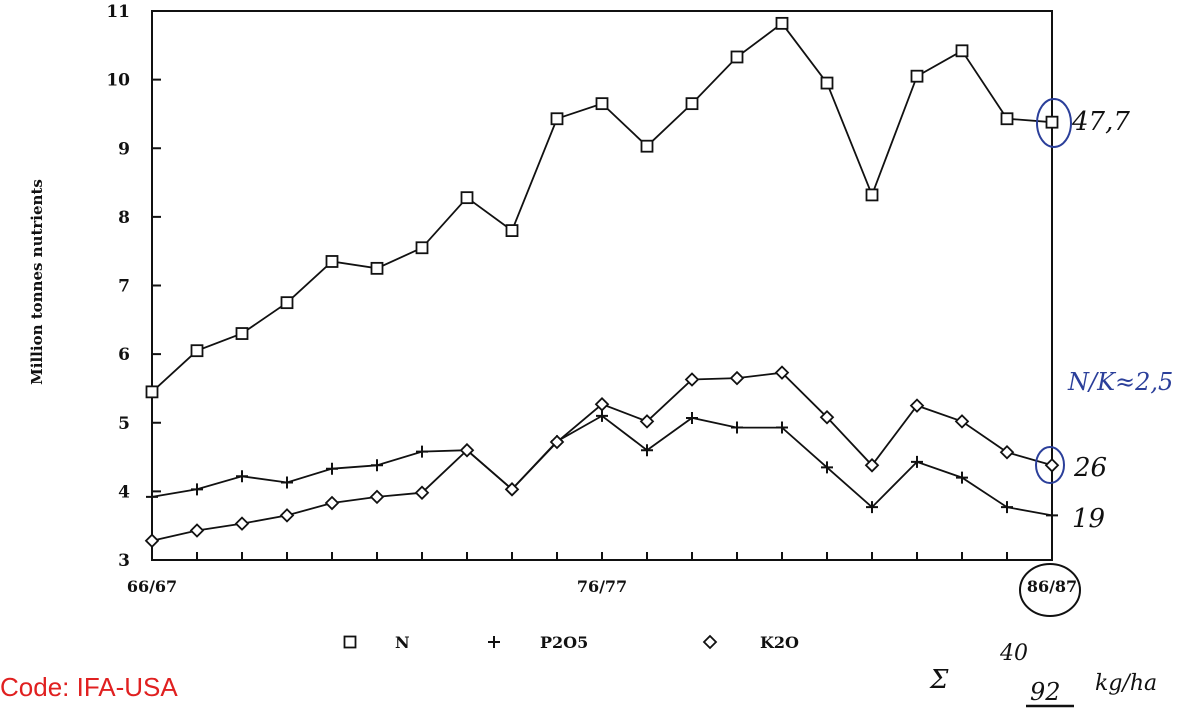  I want to click on annotation-k-end: 26, so click(1090, 468).